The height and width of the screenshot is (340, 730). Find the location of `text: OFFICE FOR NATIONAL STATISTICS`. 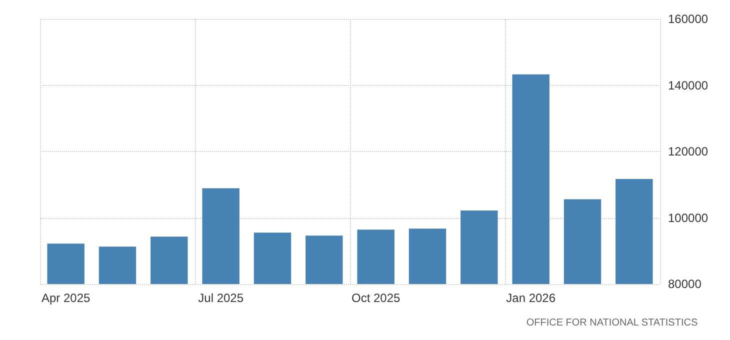

text: OFFICE FOR NATIONAL STATISTICS is located at coordinates (612, 323).